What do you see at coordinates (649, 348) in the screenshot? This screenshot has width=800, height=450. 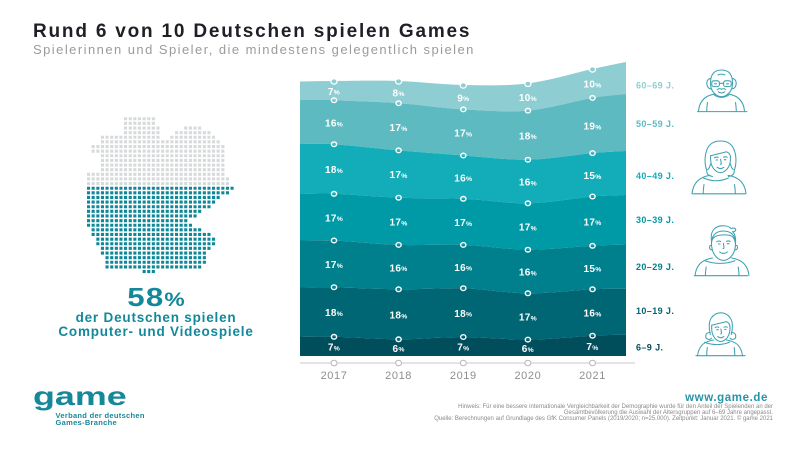 I see `svg-text: 6–9 J.` at bounding box center [649, 348].